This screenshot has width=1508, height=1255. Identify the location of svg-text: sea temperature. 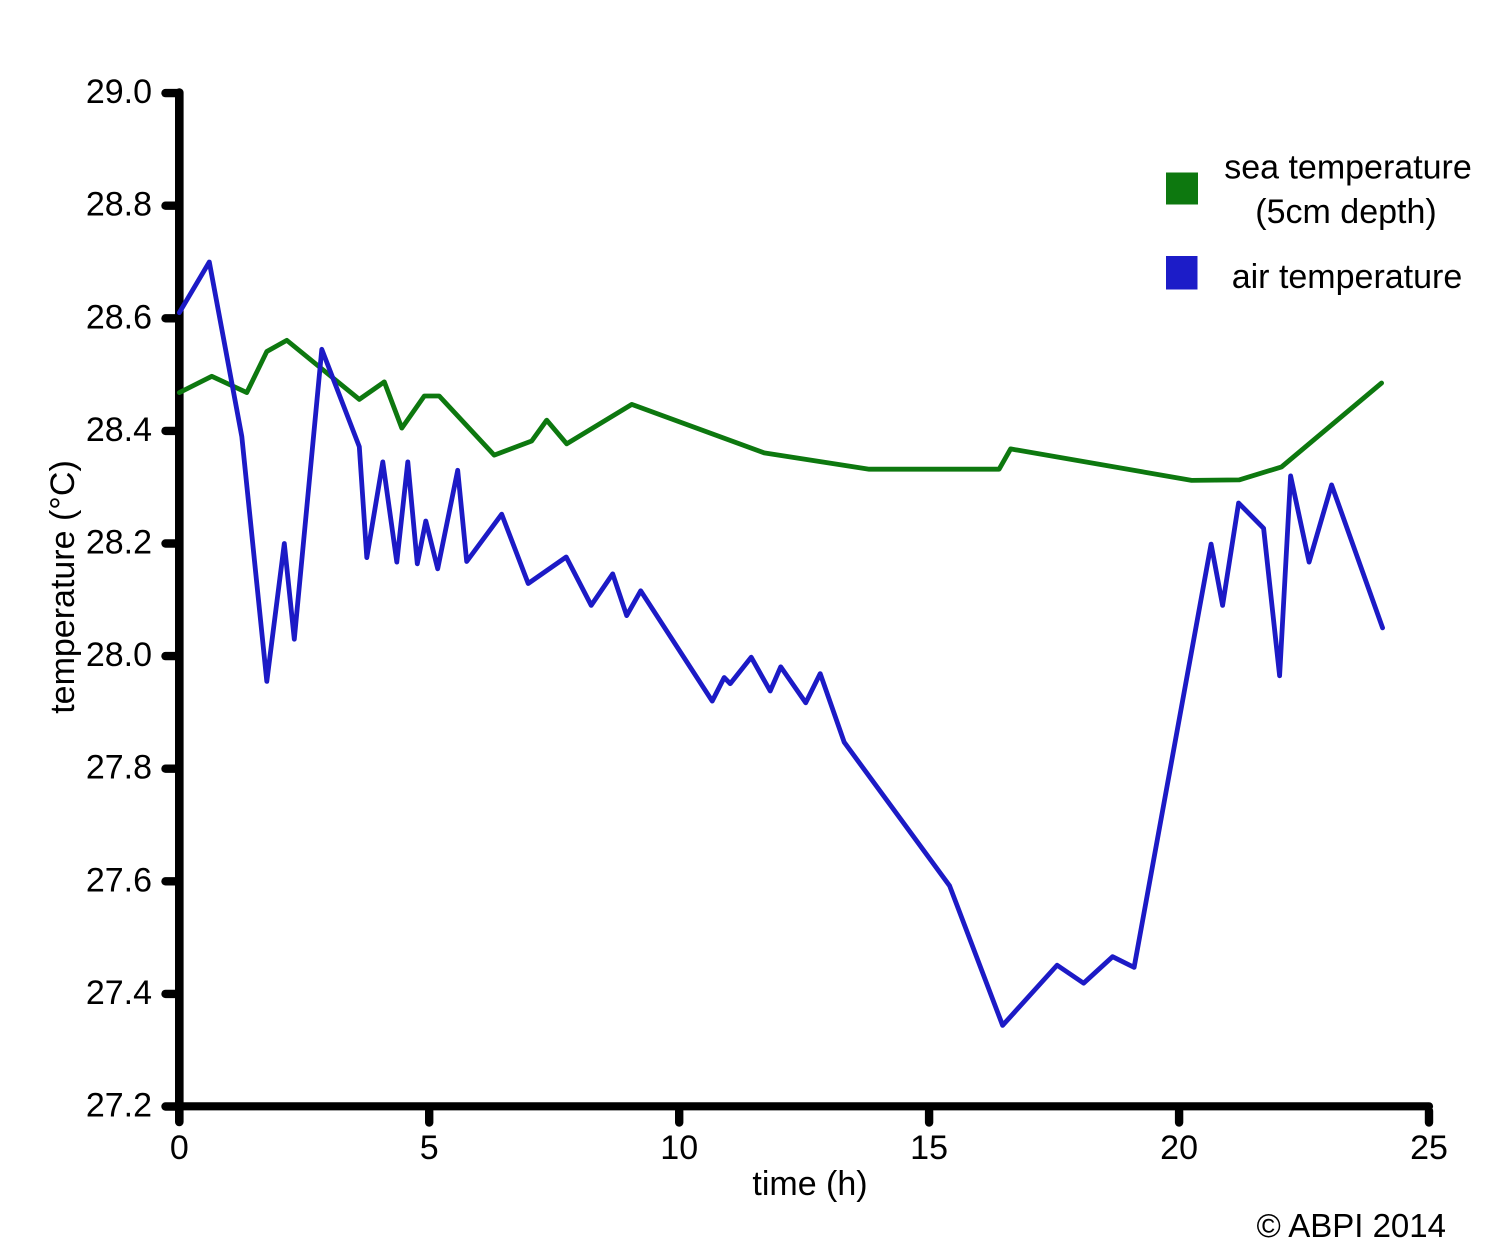
(1348, 168).